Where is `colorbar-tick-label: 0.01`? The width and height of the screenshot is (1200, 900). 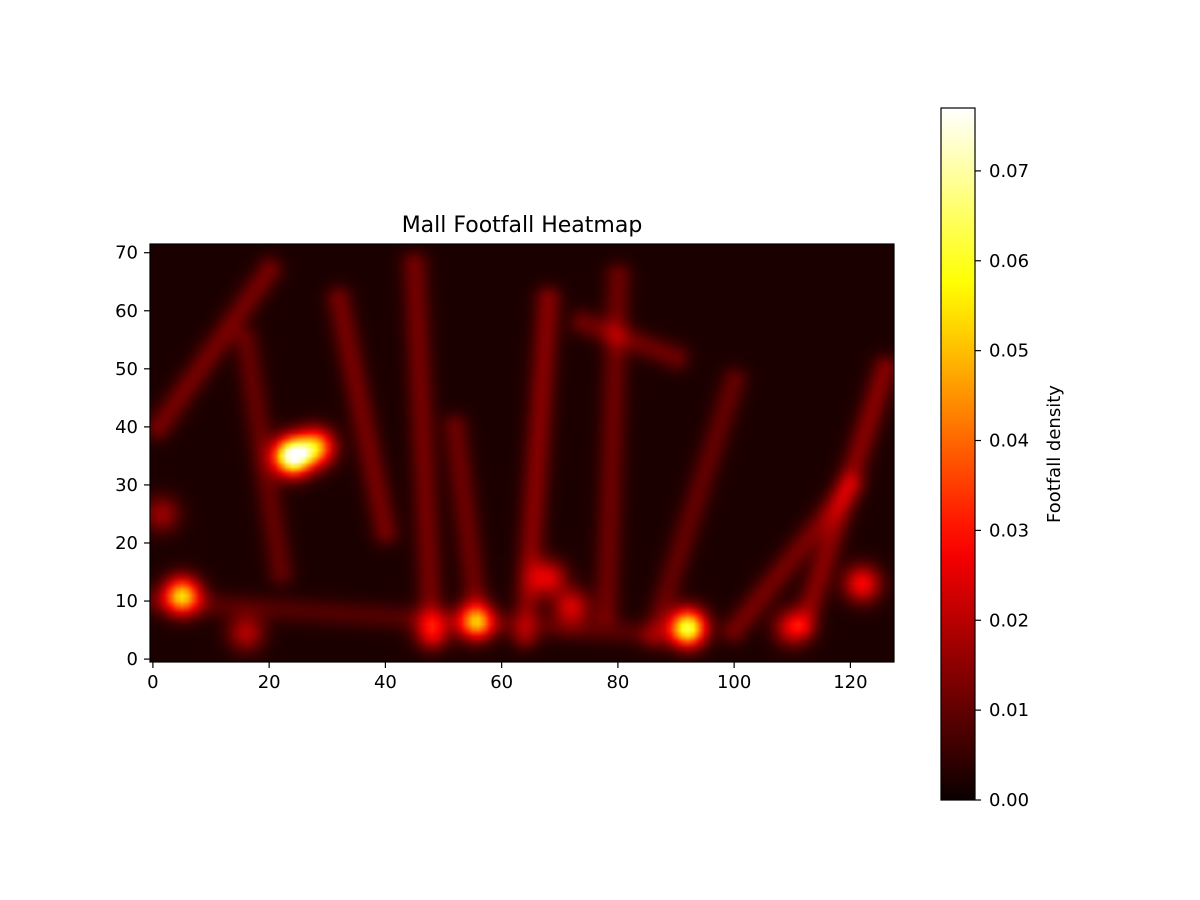 colorbar-tick-label: 0.01 is located at coordinates (1009, 710).